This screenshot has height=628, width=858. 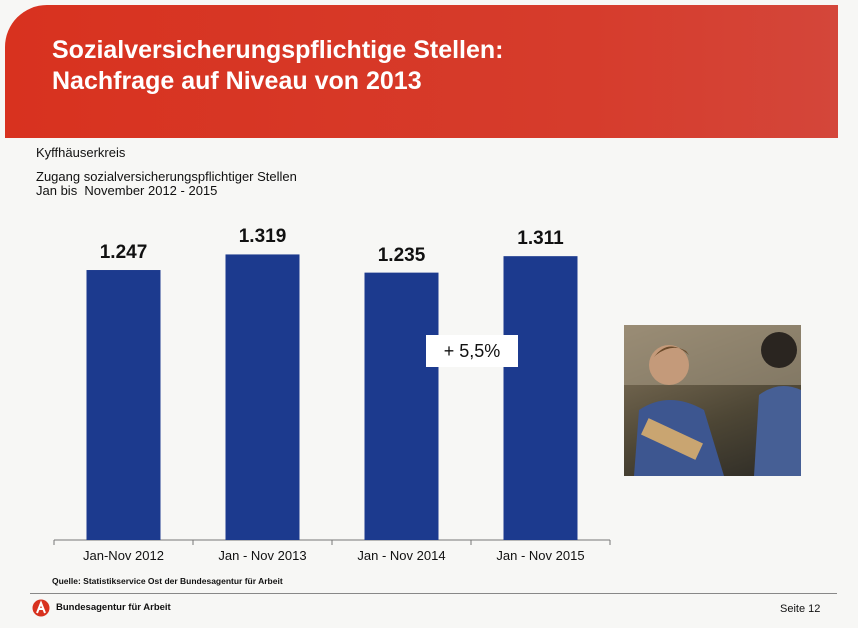 What do you see at coordinates (540, 239) in the screenshot?
I see `data-label: 1.311` at bounding box center [540, 239].